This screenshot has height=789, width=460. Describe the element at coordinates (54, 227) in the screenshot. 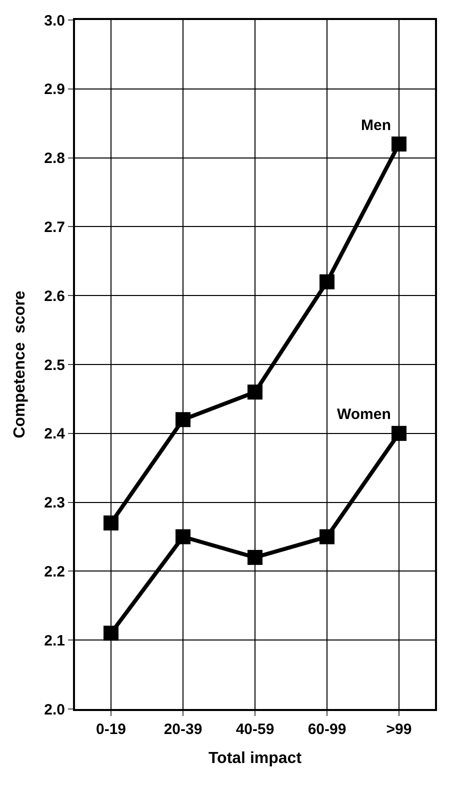

I see `y-tick-label: 2.7` at that location.